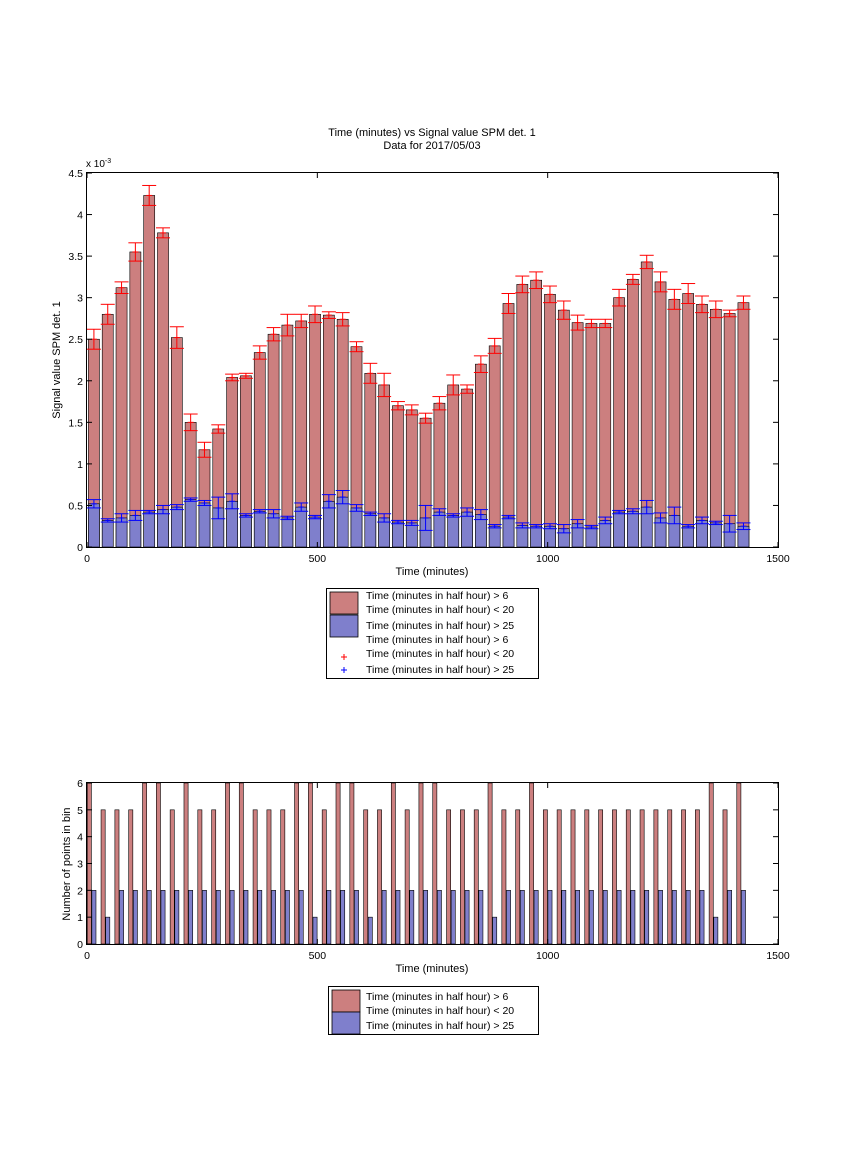 This screenshot has height=1152, width=864. Describe the element at coordinates (318, 956) in the screenshot. I see `x-tick-label: 500` at that location.